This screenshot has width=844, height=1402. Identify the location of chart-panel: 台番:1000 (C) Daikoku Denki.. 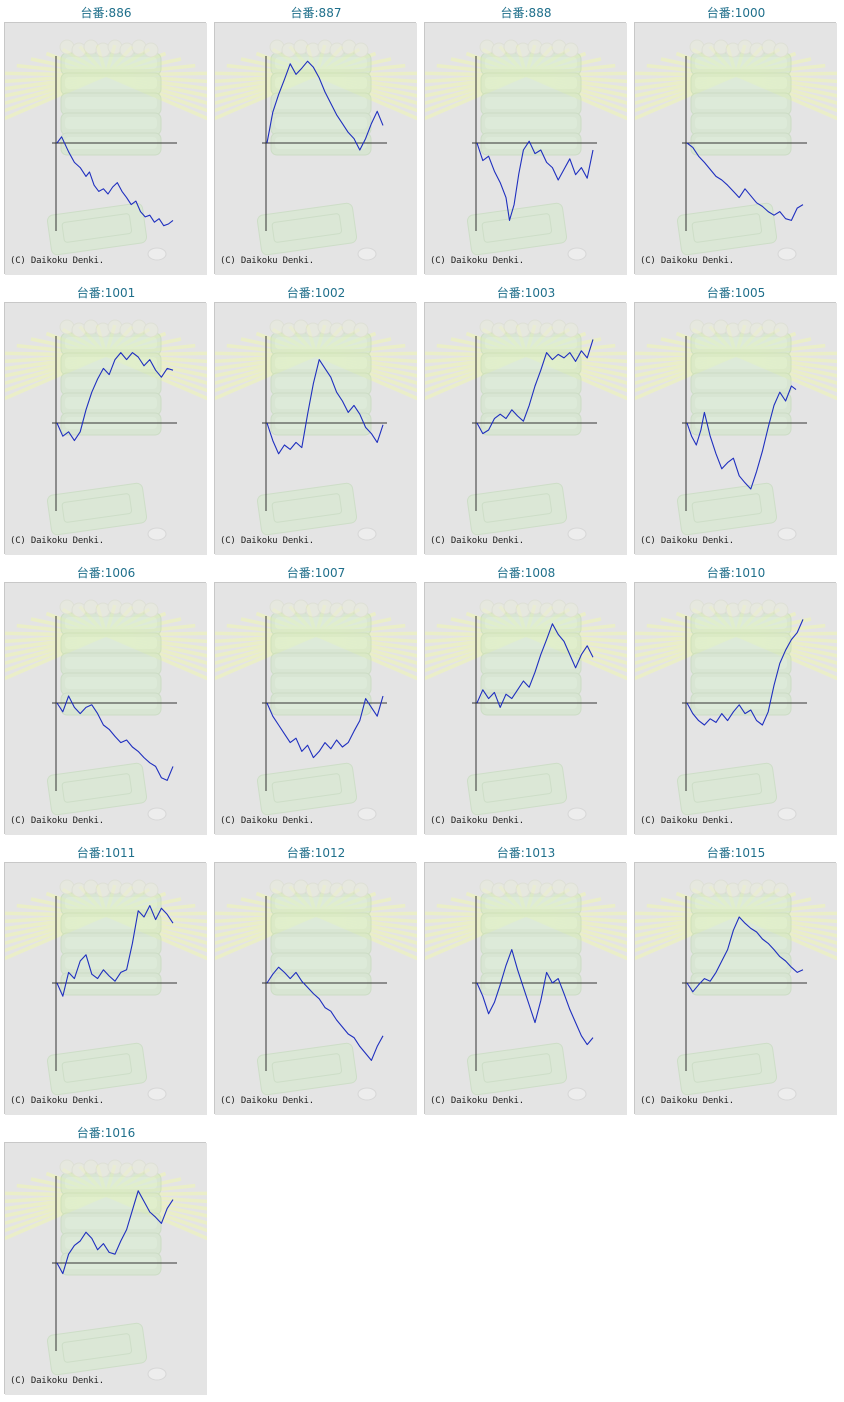
(736, 137).